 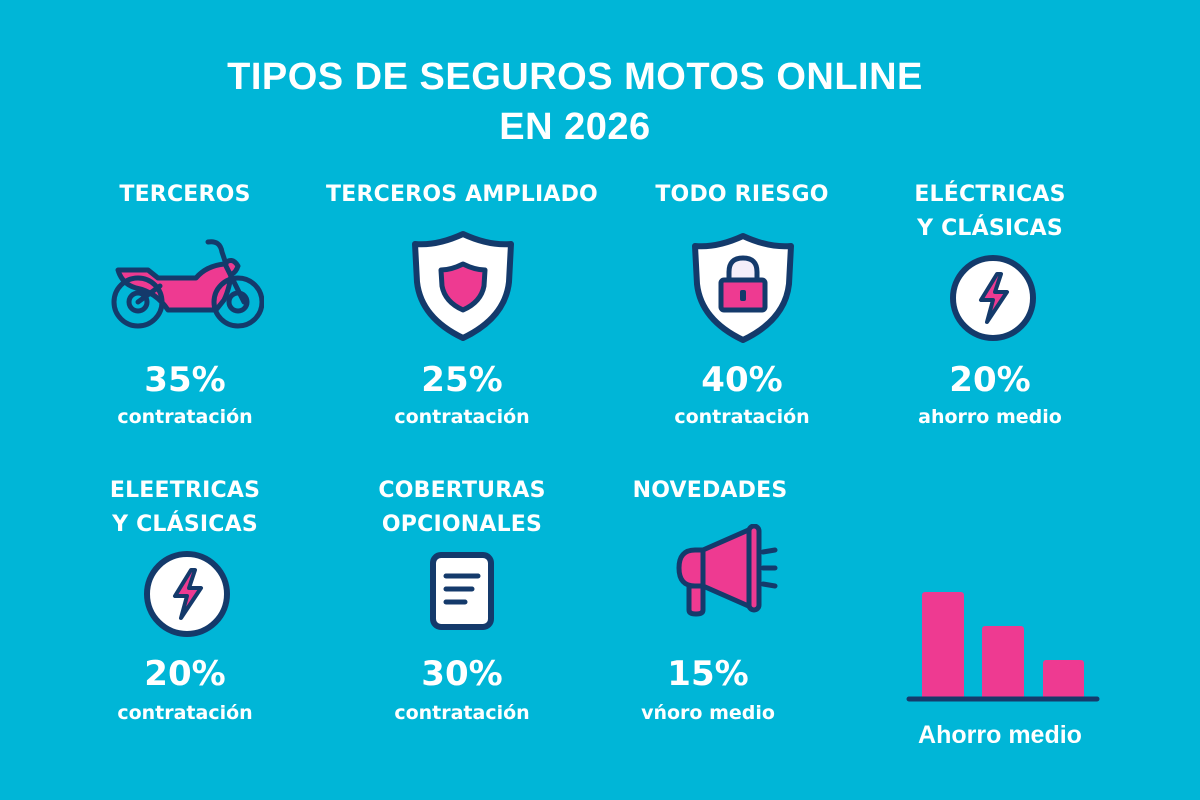 I want to click on card-todo-riesgo: TODO RIESGO 40% contratación, so click(x=742, y=308).